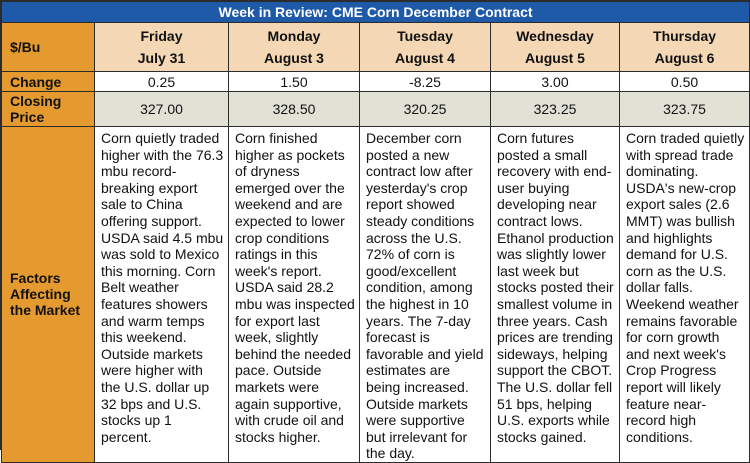  I want to click on closing-value-monday: 328.50, so click(294, 109).